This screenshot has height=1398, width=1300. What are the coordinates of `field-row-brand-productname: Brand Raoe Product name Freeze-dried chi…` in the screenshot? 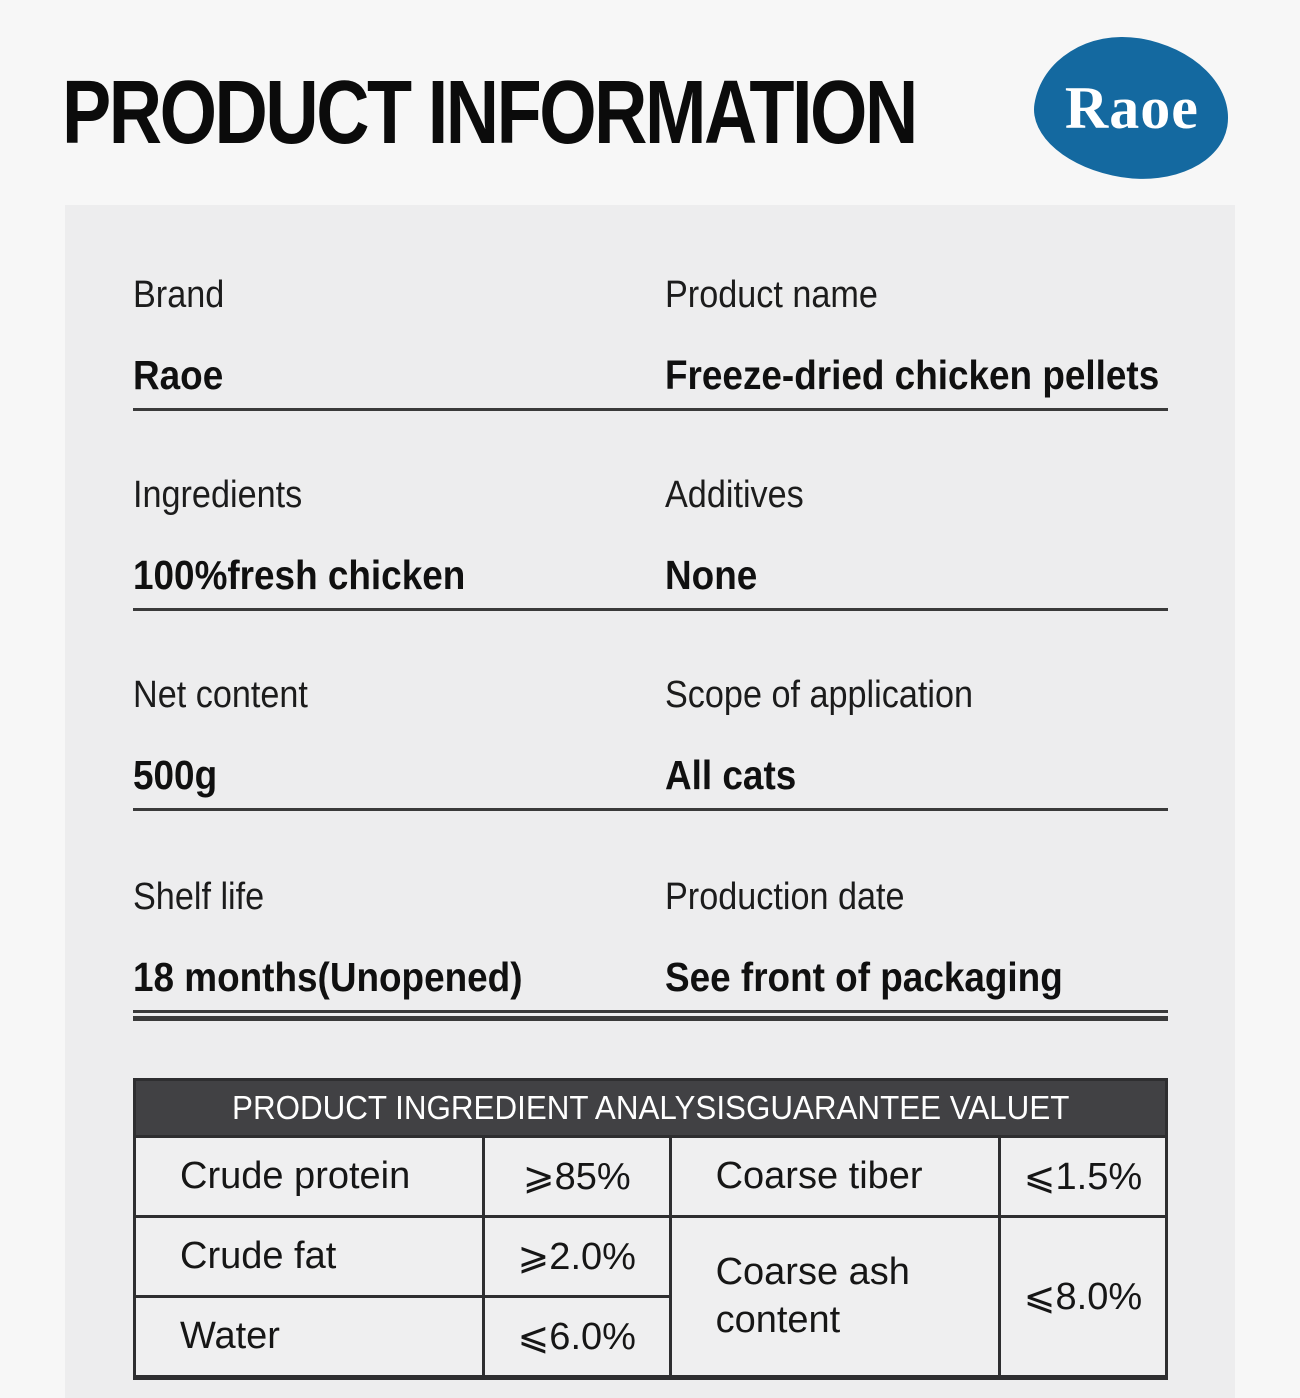 It's located at (650, 374).